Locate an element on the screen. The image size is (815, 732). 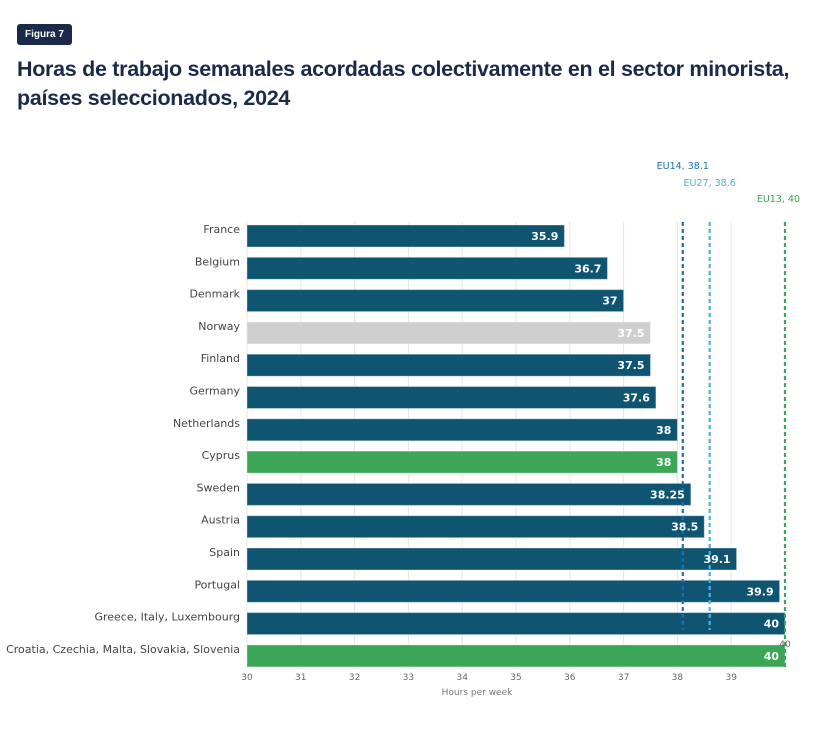
value-label: 38.25 is located at coordinates (667, 494).